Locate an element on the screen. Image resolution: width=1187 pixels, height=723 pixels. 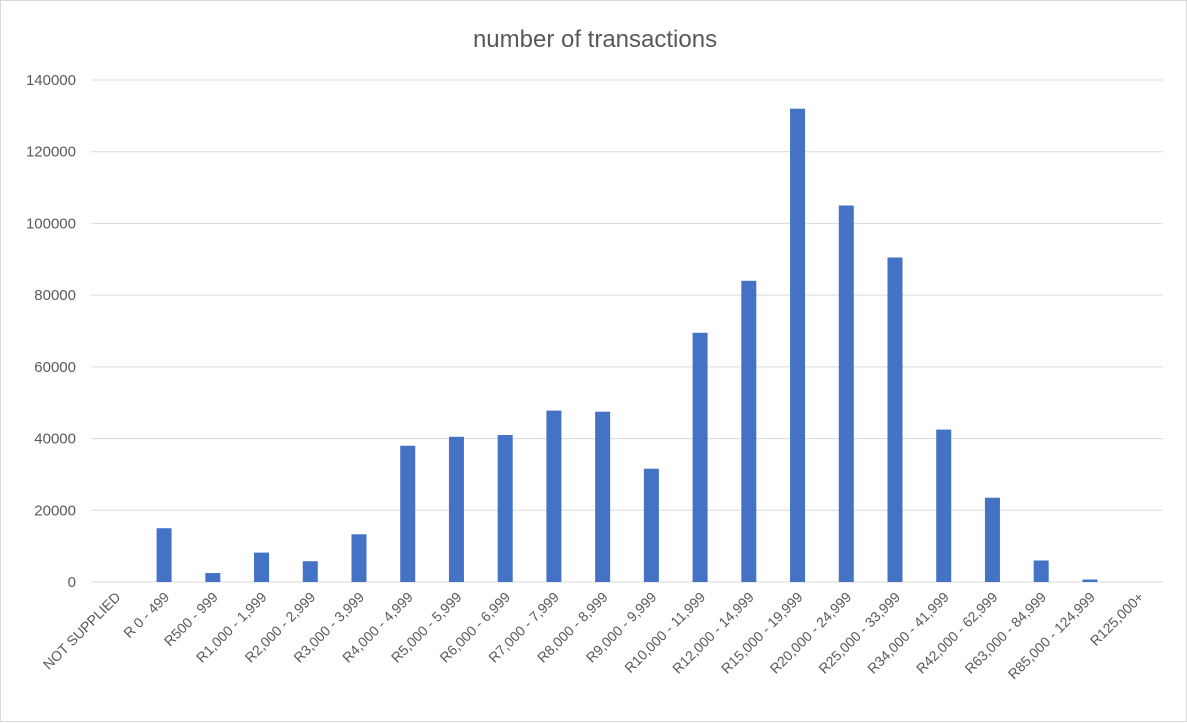
y-tick-label: 0 is located at coordinates (72, 582).